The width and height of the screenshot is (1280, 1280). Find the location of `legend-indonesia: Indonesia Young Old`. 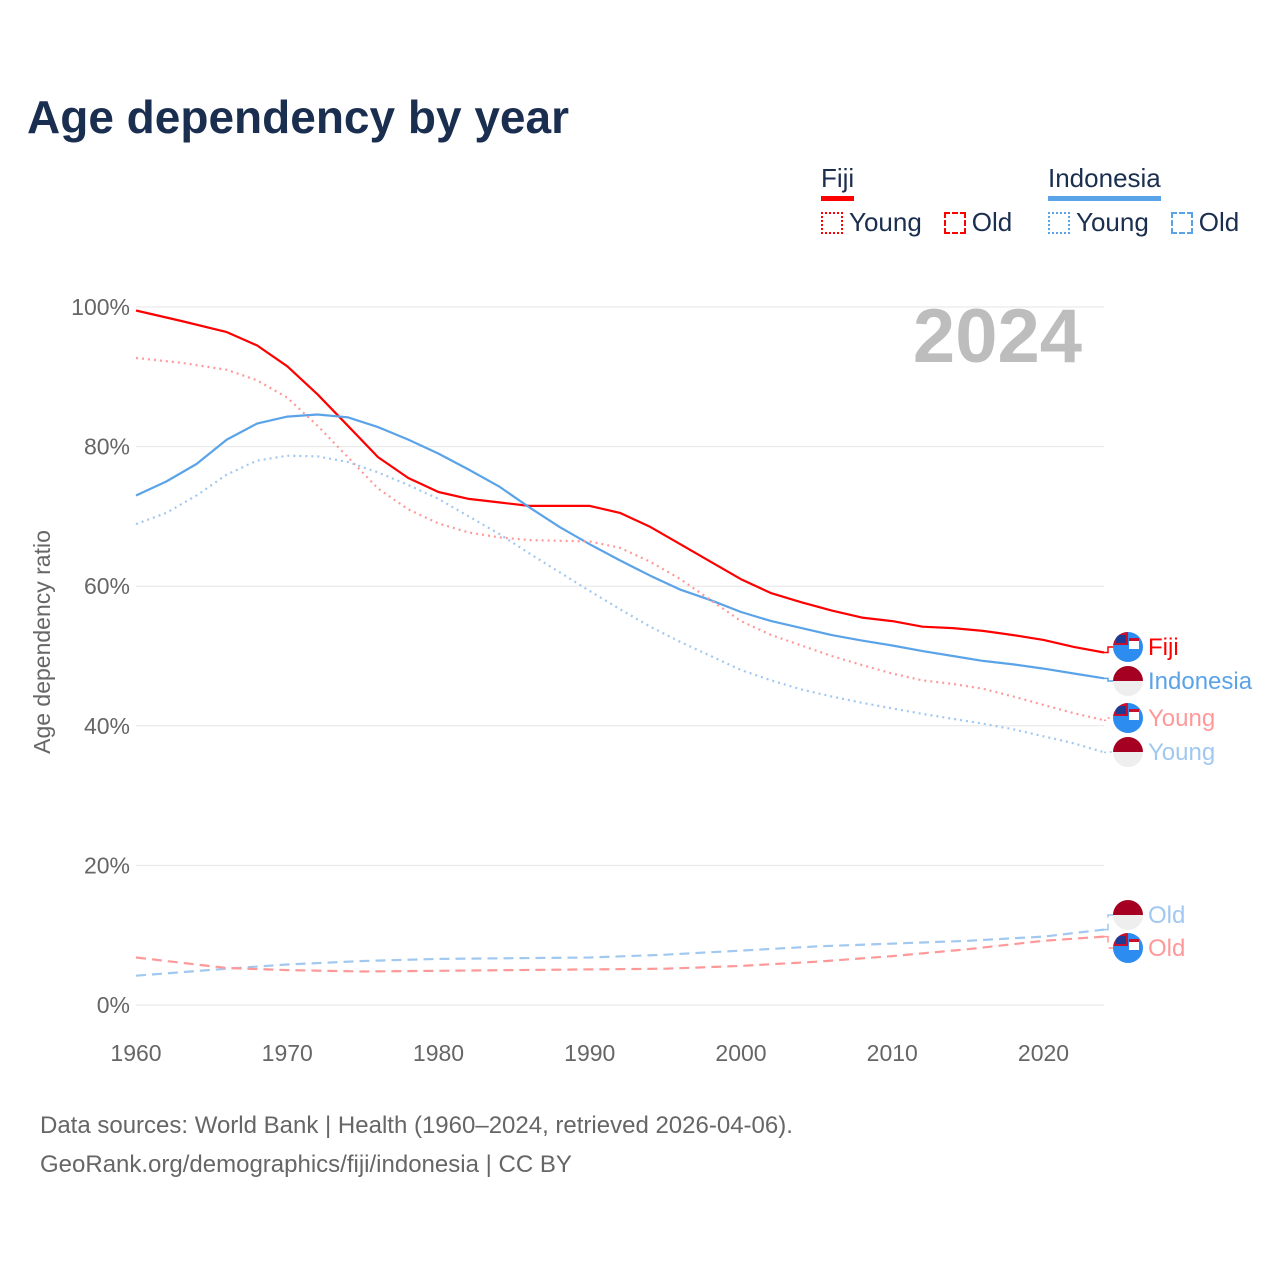

legend-indonesia: Indonesia Young Old is located at coordinates (1151, 200).